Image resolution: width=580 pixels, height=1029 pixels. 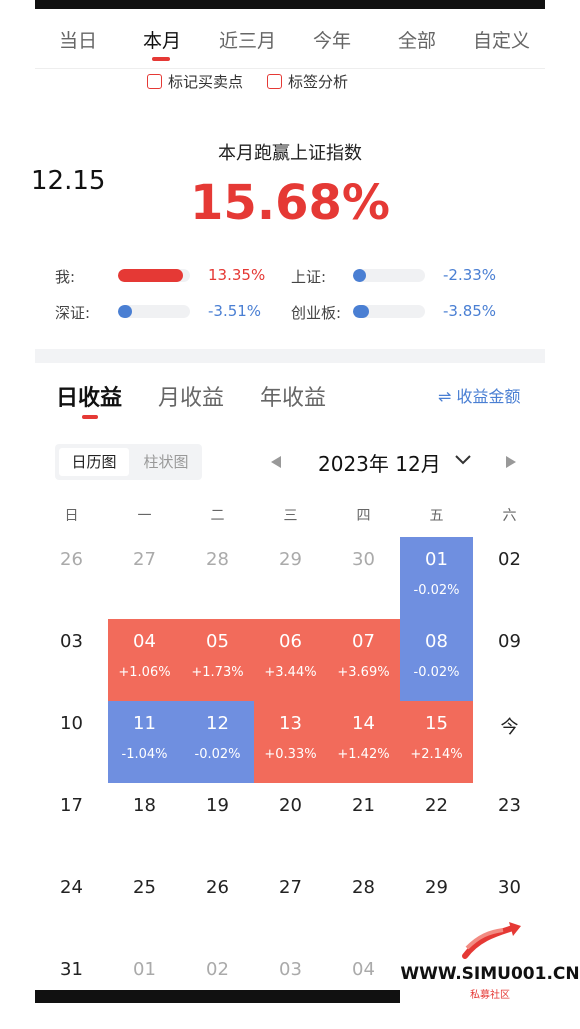 What do you see at coordinates (436, 824) in the screenshot?
I see `calendar-day-cell: 22` at bounding box center [436, 824].